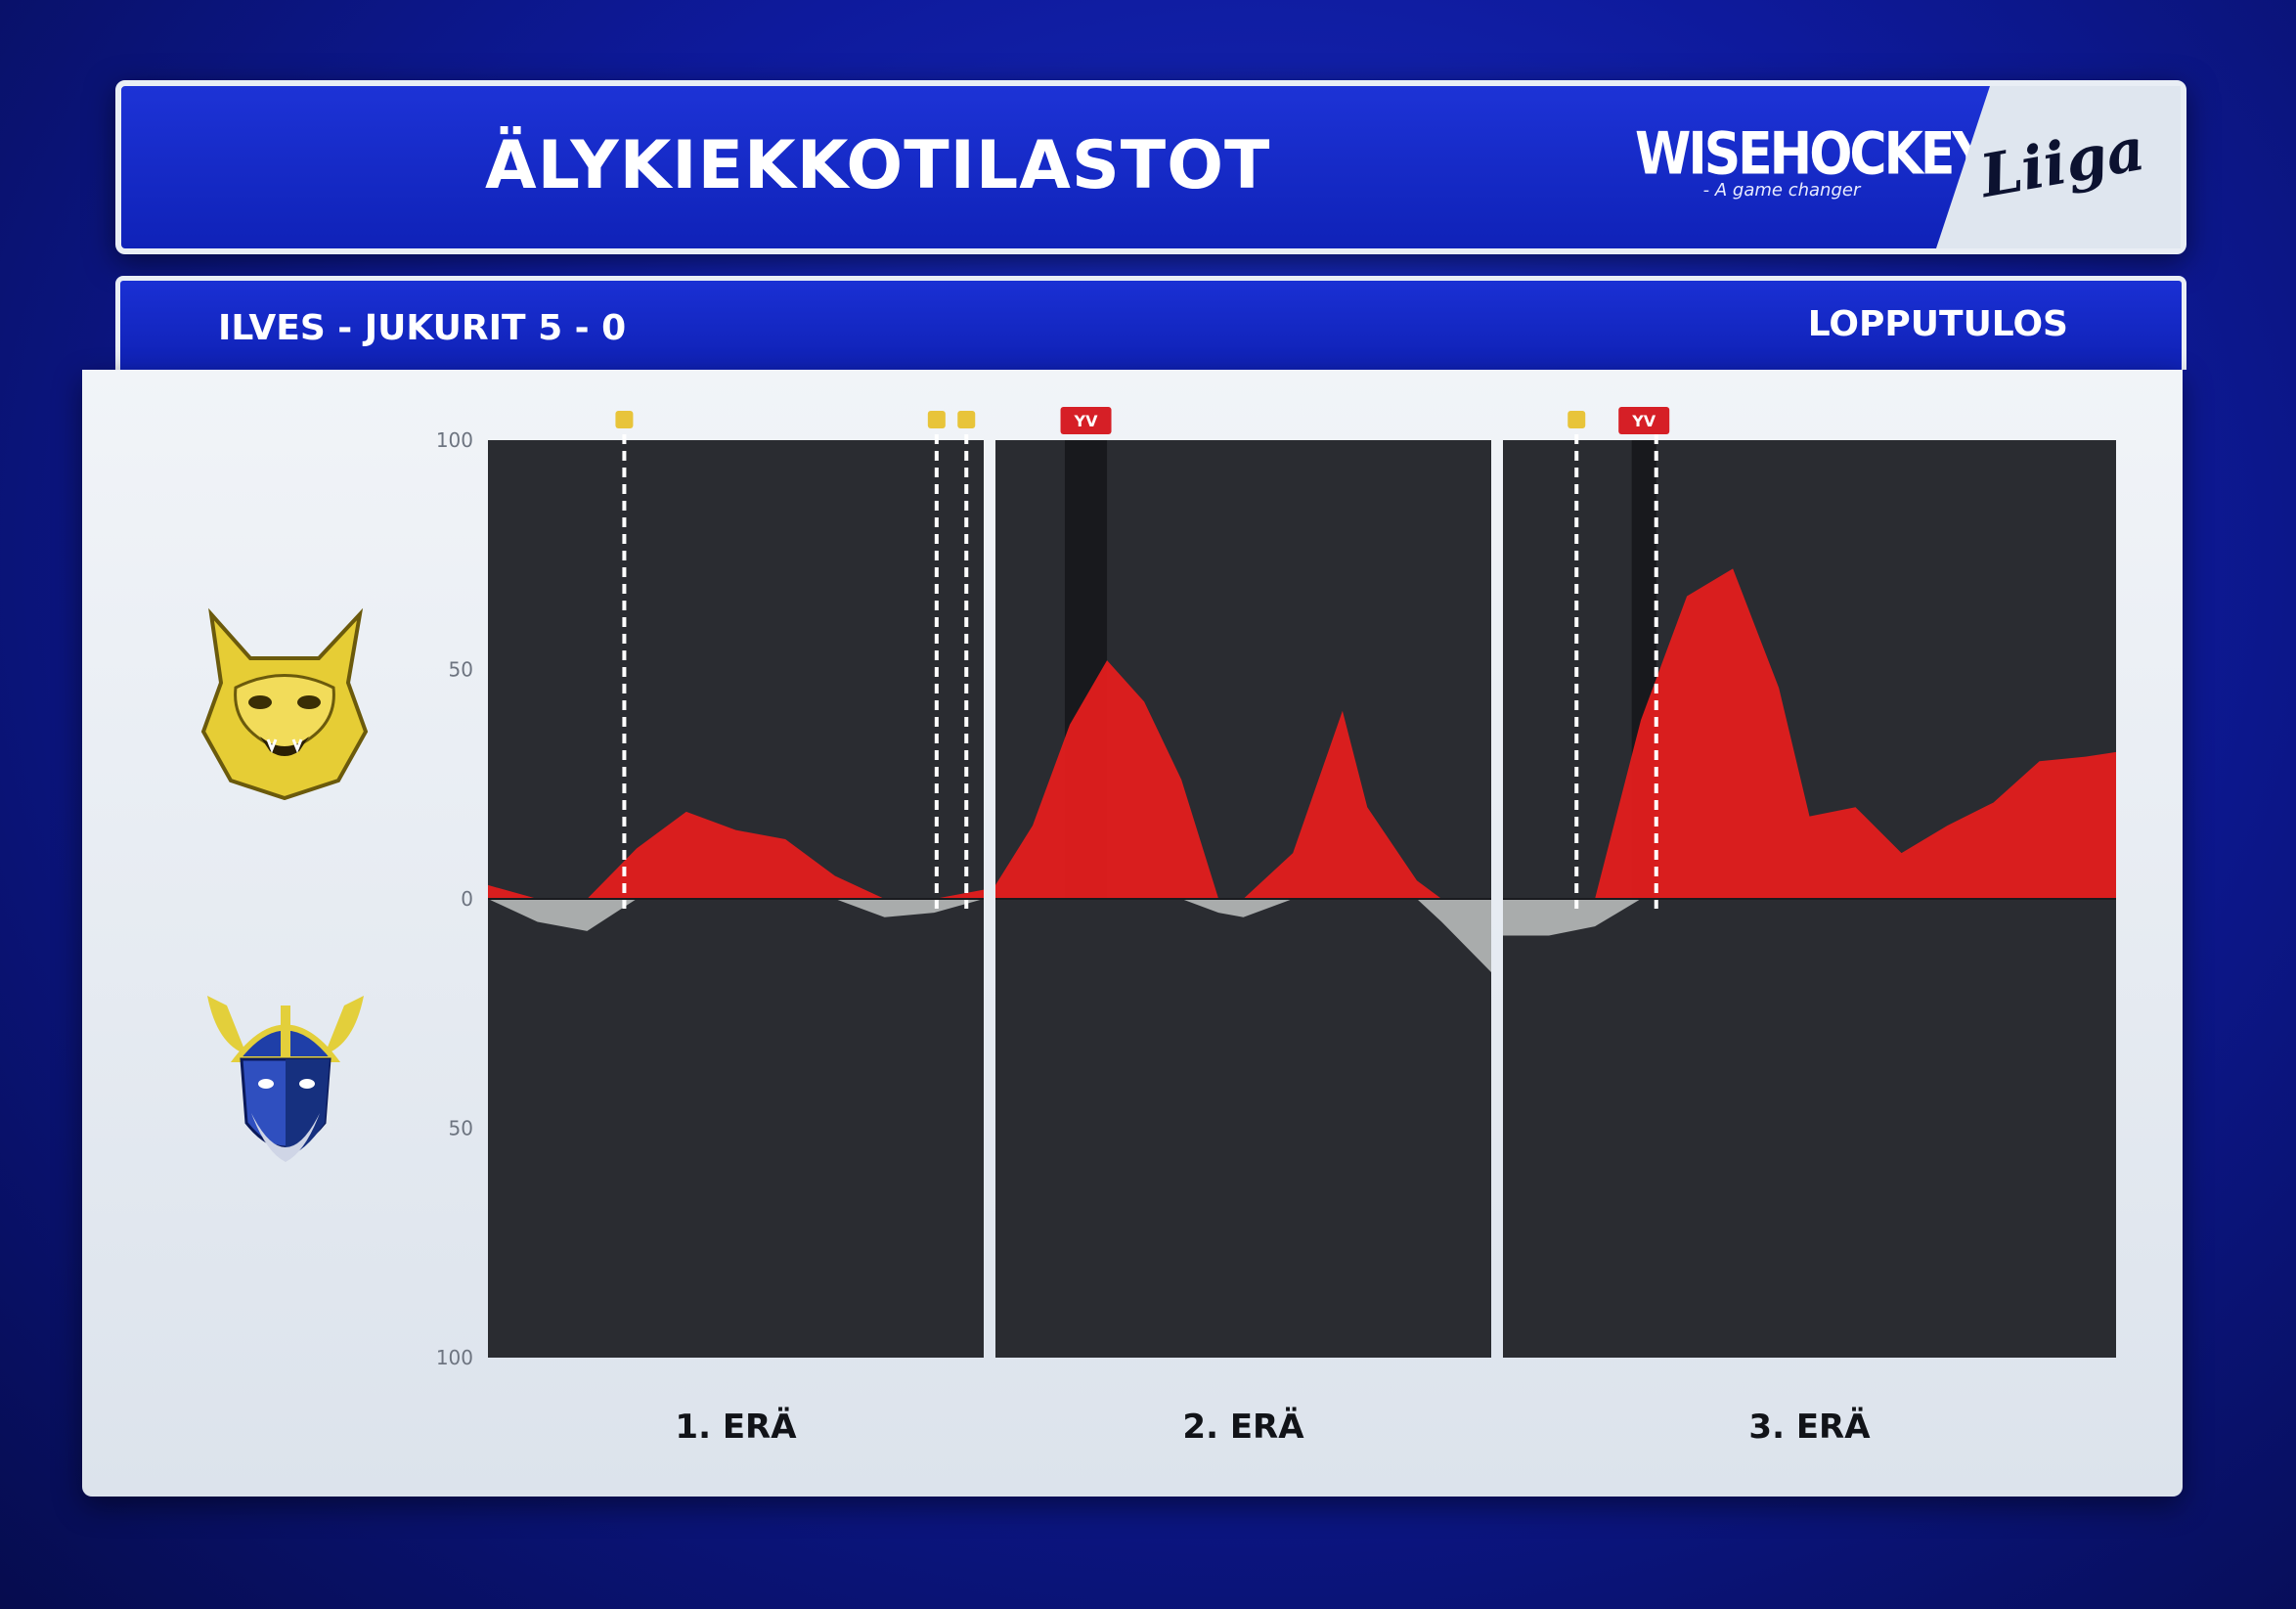  Describe the element at coordinates (422, 328) in the screenshot. I see `match-score: ILVES - JUKURIT 5 - 0` at that location.